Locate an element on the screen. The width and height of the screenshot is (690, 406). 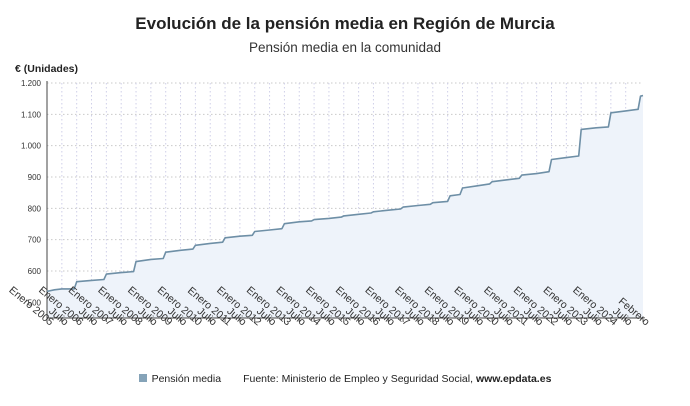
y-tick-label: 800 is located at coordinates (35, 208).